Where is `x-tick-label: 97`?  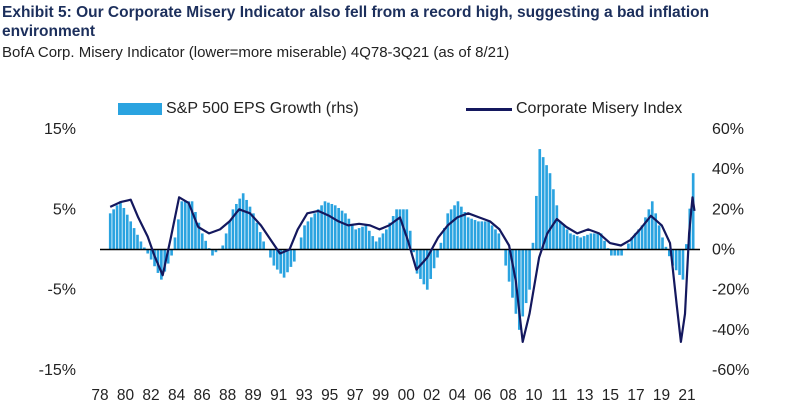 x-tick-label: 97 is located at coordinates (355, 395).